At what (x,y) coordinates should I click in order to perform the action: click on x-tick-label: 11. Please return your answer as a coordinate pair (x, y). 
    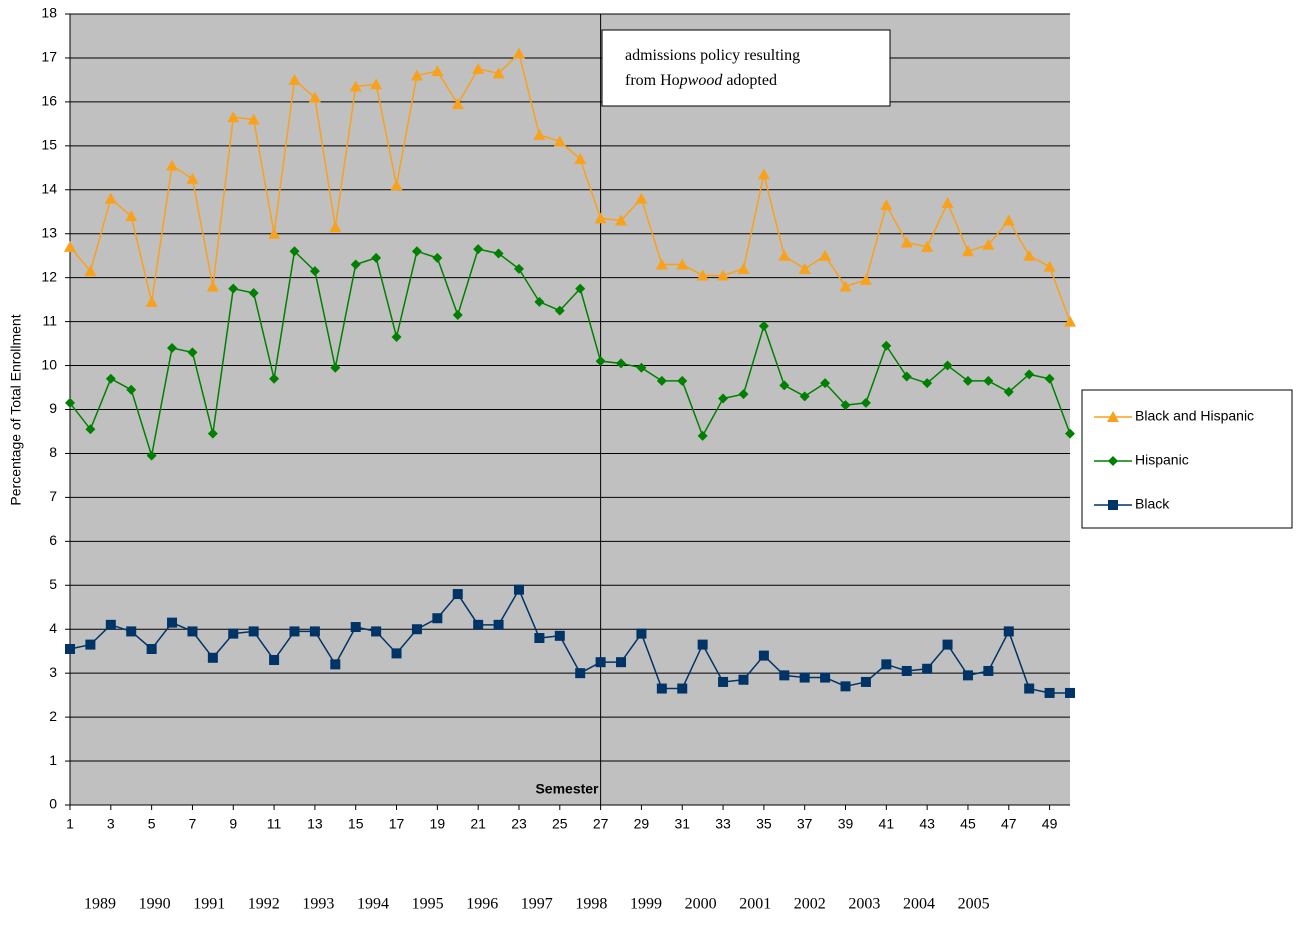
    Looking at the image, I should click on (274, 824).